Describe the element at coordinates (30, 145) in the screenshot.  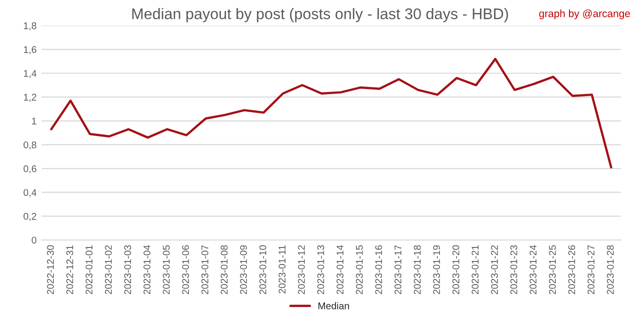
I see `y-tick-label: 0,8` at that location.